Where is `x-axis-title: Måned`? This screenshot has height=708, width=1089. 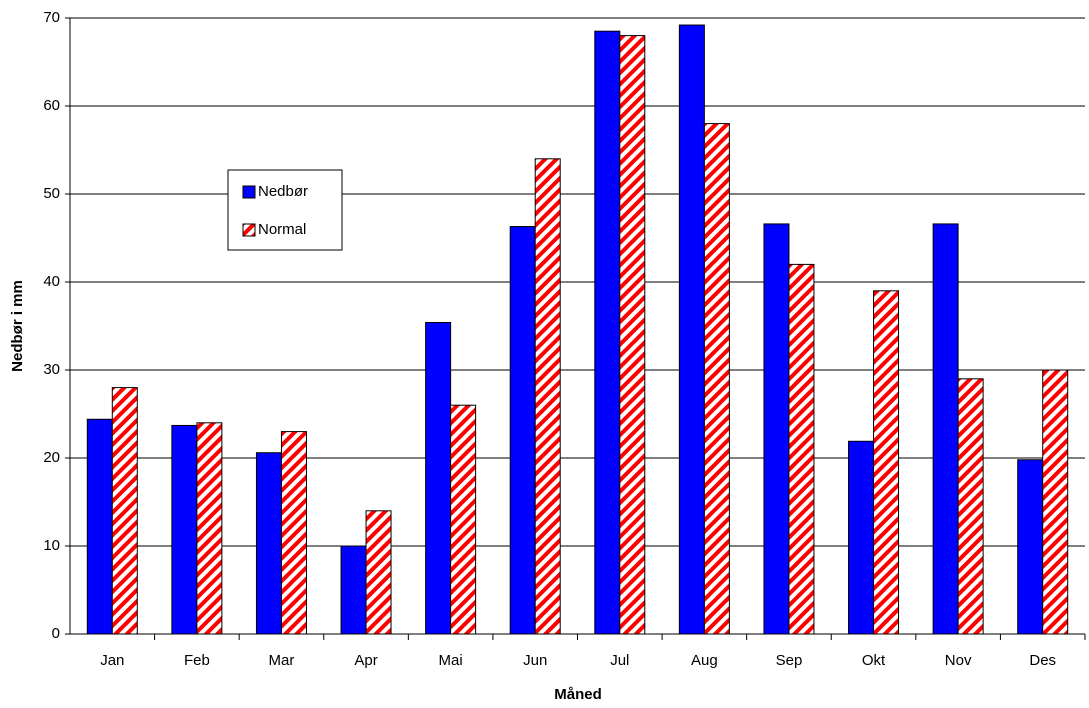
x-axis-title: Måned is located at coordinates (578, 694).